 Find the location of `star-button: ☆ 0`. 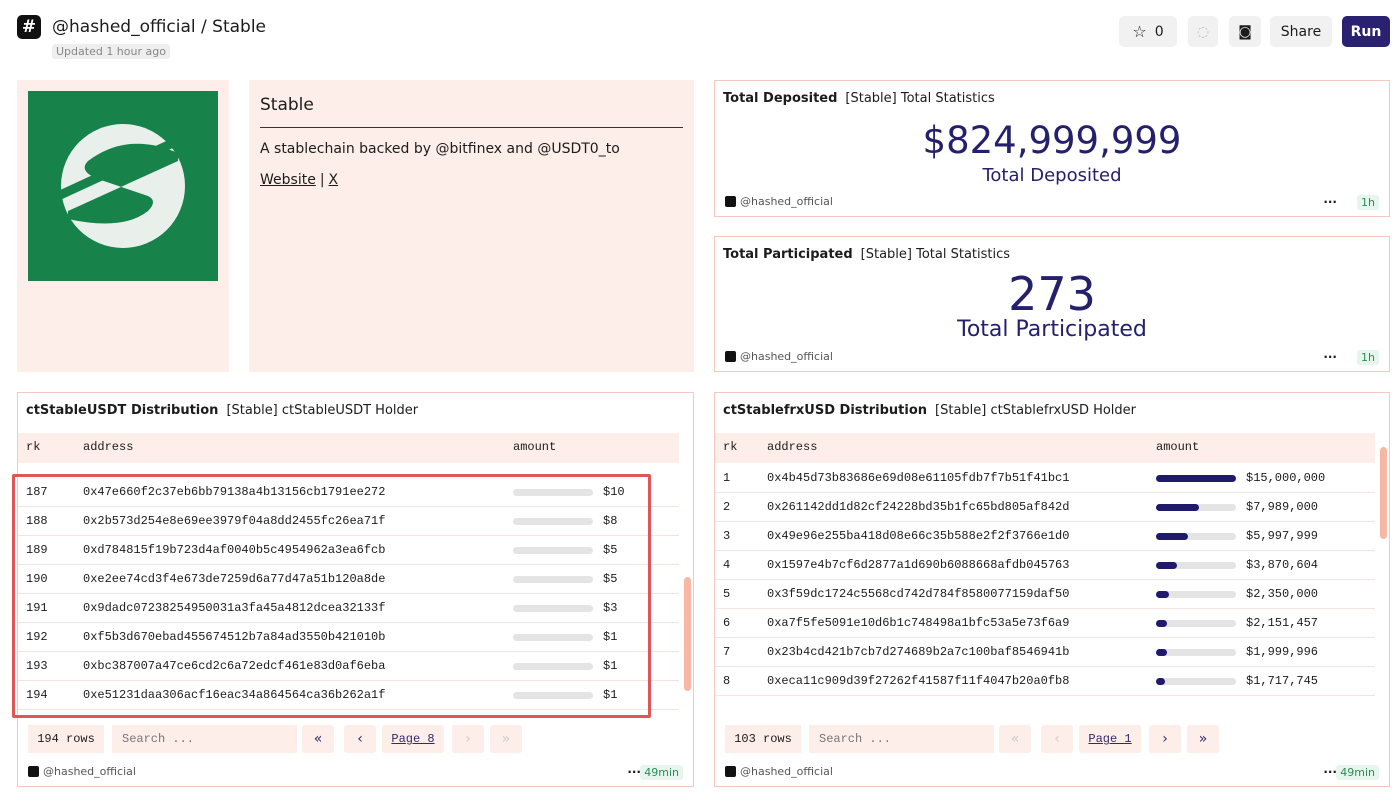

star-button: ☆ 0 is located at coordinates (1148, 31).